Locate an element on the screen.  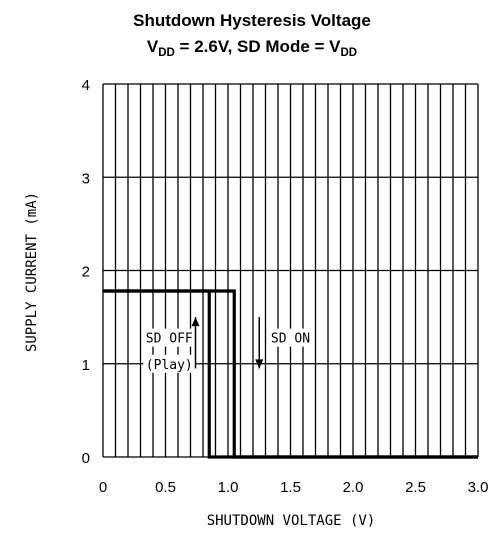
chart-title: Shutdown Hysteresis Voltage is located at coordinates (252, 20).